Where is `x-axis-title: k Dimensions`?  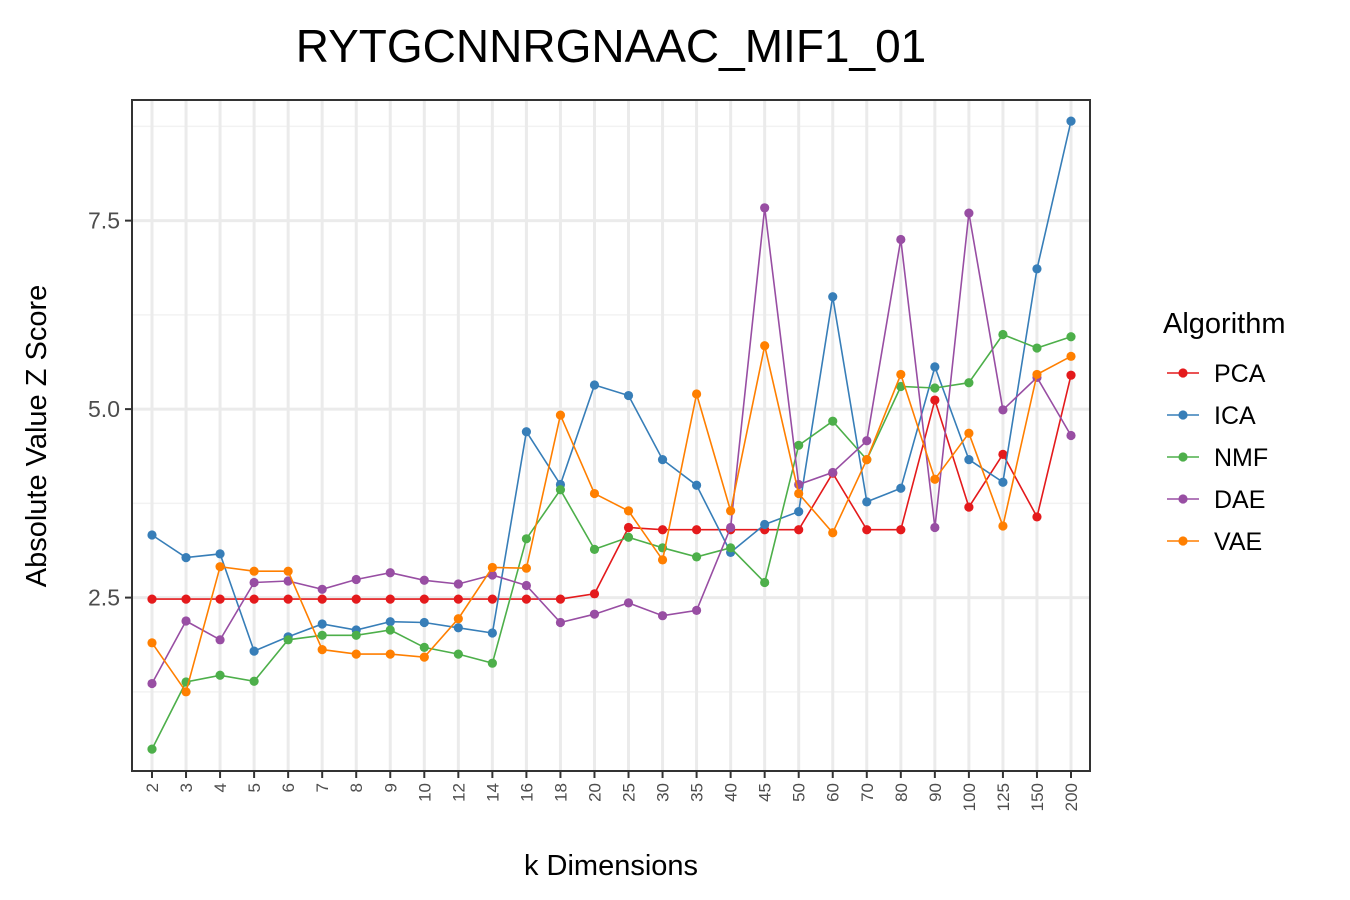 x-axis-title: k Dimensions is located at coordinates (611, 866).